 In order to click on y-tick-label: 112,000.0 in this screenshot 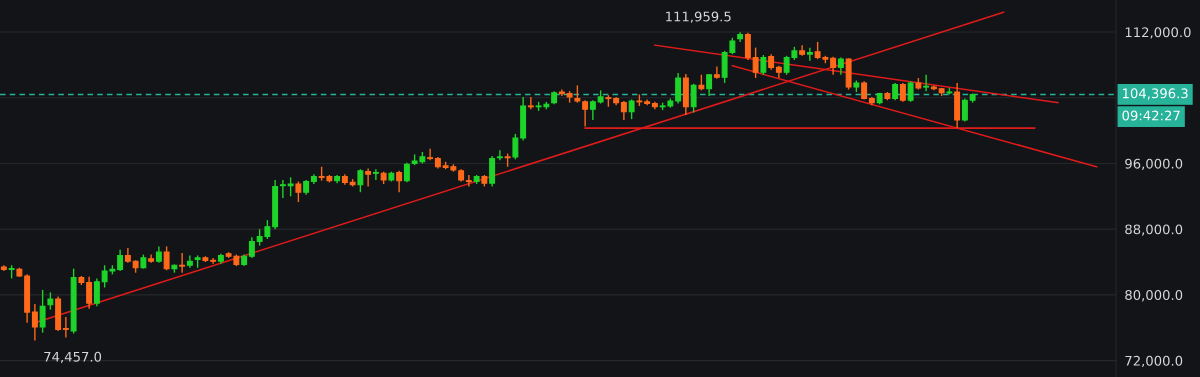, I will do `click(1158, 33)`.